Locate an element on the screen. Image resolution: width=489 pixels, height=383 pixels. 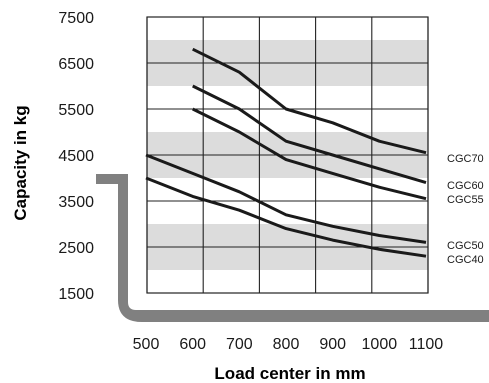
x-tick-labels: 500 600 700 800 900 1000 1100 is located at coordinates (288, 344).